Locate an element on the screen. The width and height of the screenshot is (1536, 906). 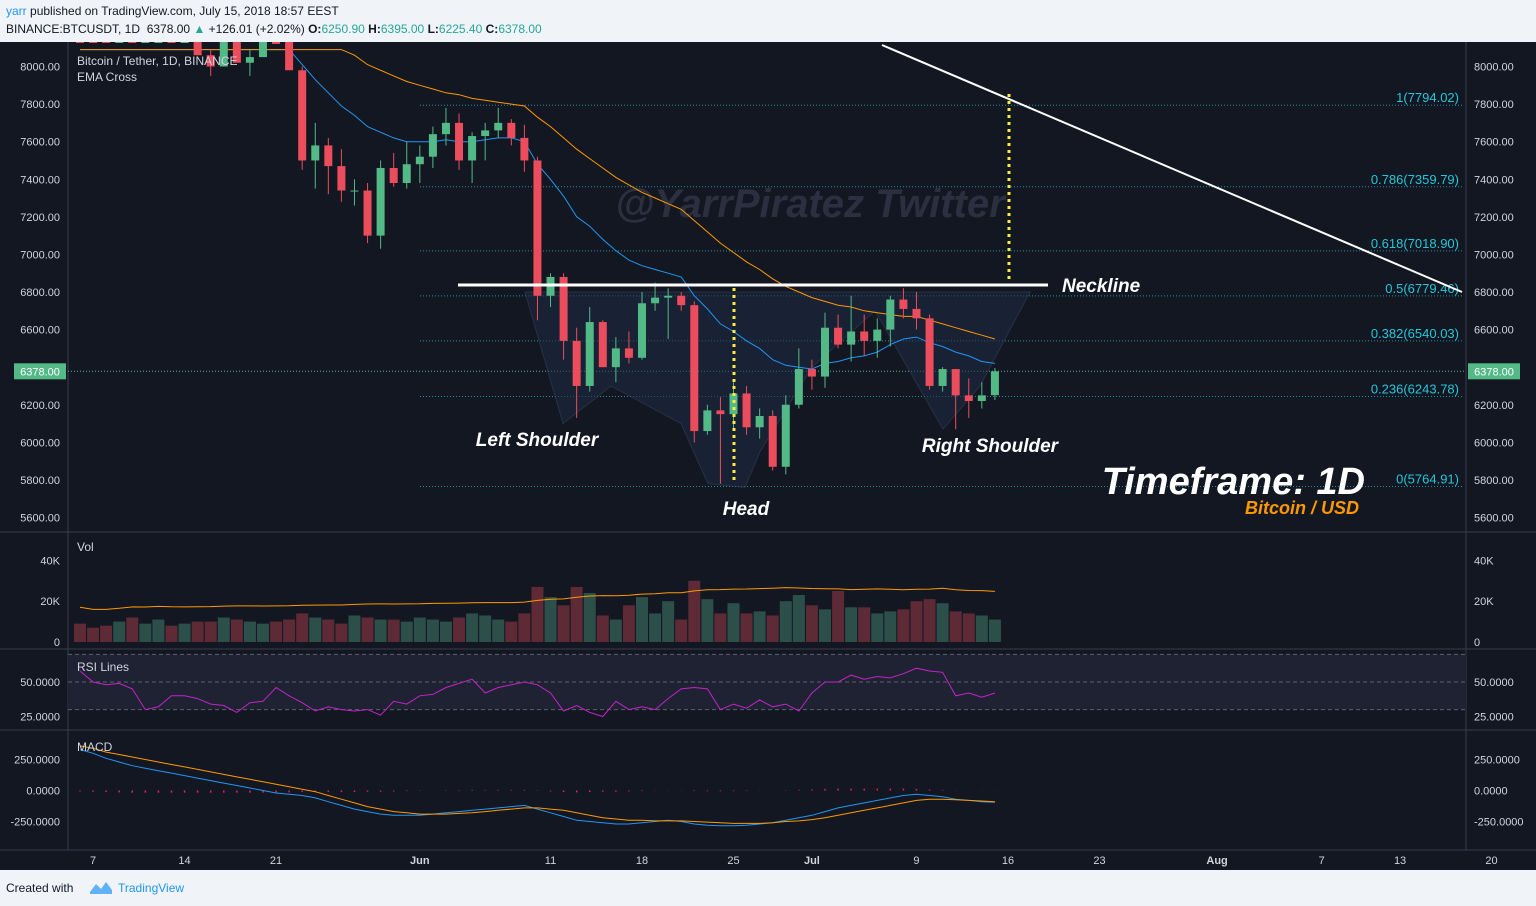
price-axis-label-left: 6200.00 is located at coordinates (40, 406).